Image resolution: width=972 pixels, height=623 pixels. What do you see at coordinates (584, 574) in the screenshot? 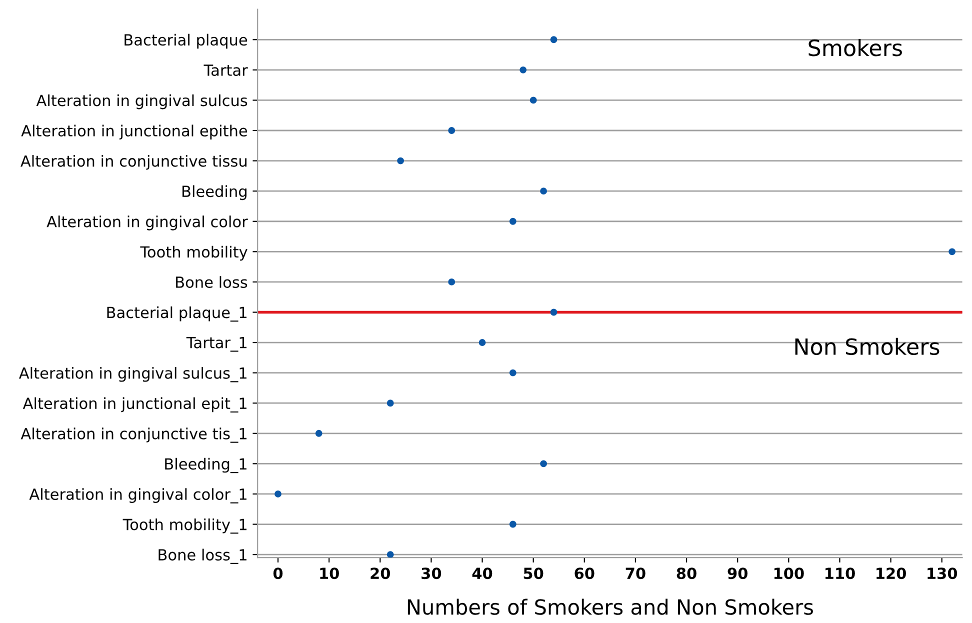
I see `x-tick-label: 60` at bounding box center [584, 574].